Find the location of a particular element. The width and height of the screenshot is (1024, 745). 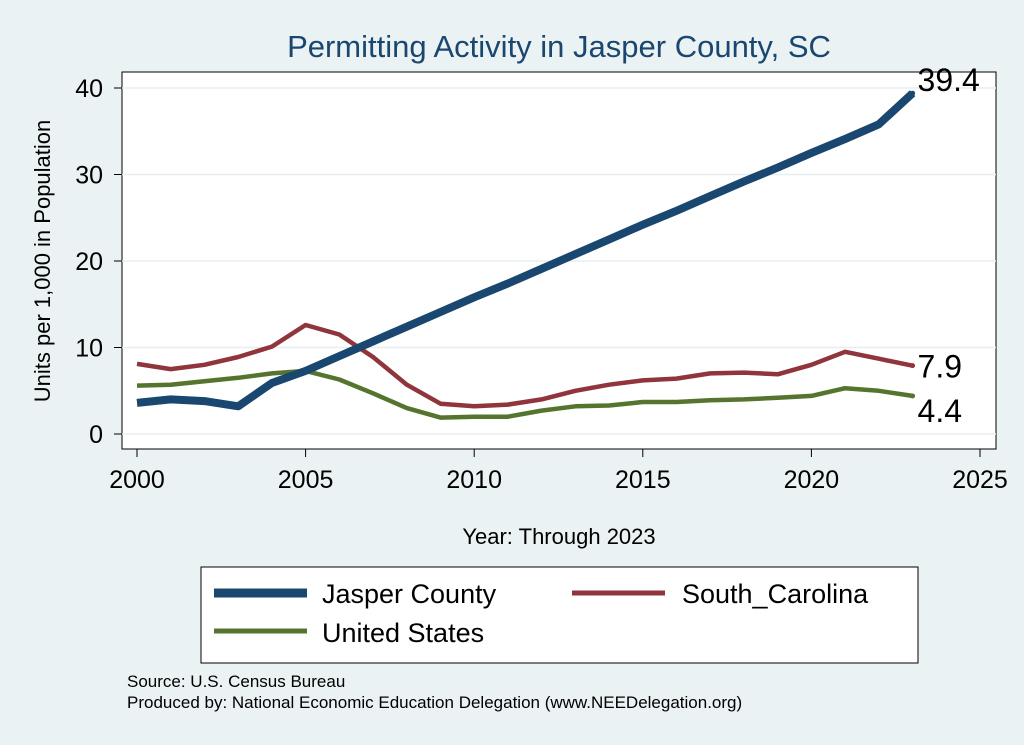

legend-label-united-states: United States is located at coordinates (403, 633).